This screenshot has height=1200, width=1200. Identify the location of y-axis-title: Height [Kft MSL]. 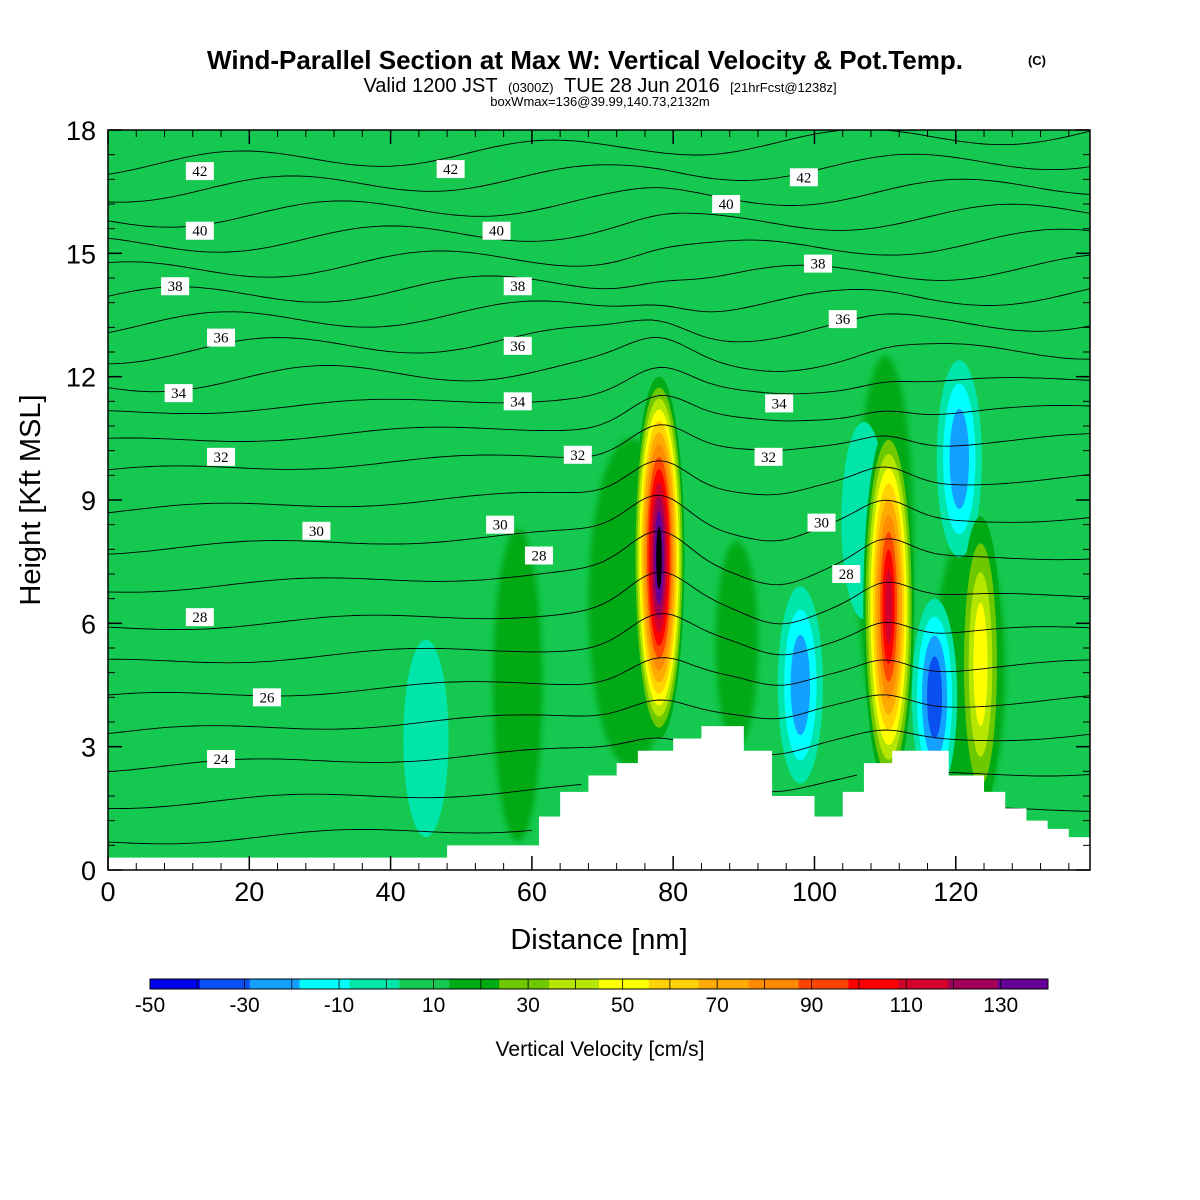
(31, 499).